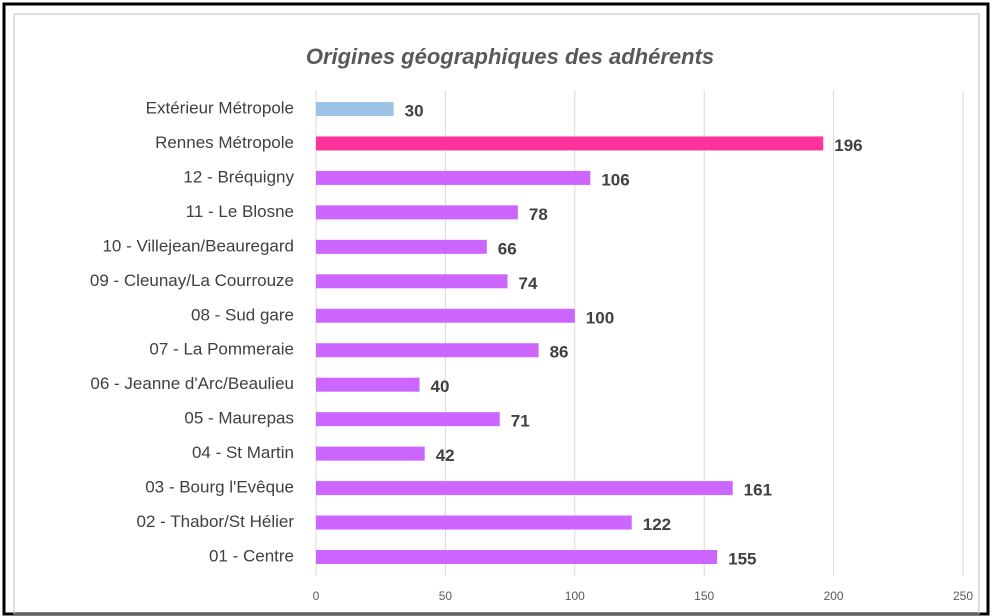 This screenshot has width=993, height=616. What do you see at coordinates (224, 142) in the screenshot?
I see `category-label: Rennes Métropole` at bounding box center [224, 142].